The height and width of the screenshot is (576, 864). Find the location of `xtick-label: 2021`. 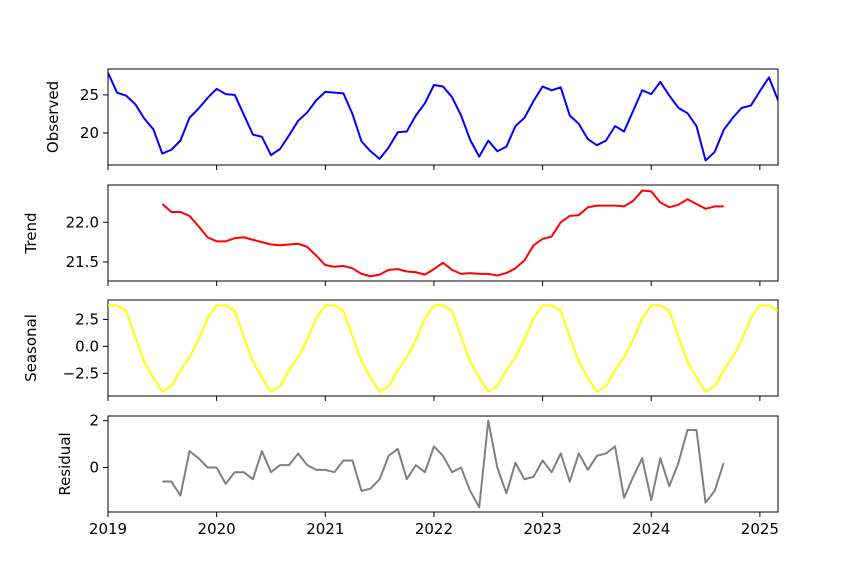

xtick-label: 2021 is located at coordinates (325, 529).